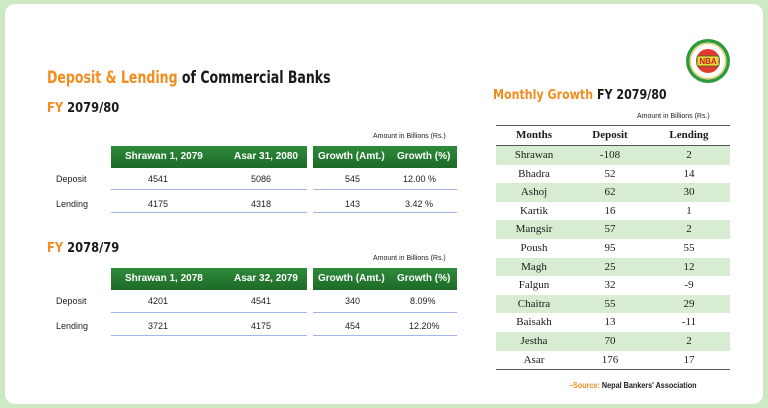 The height and width of the screenshot is (408, 768). Describe the element at coordinates (164, 156) in the screenshot. I see `table1-col1-header: Shrawan 1, 2079` at that location.